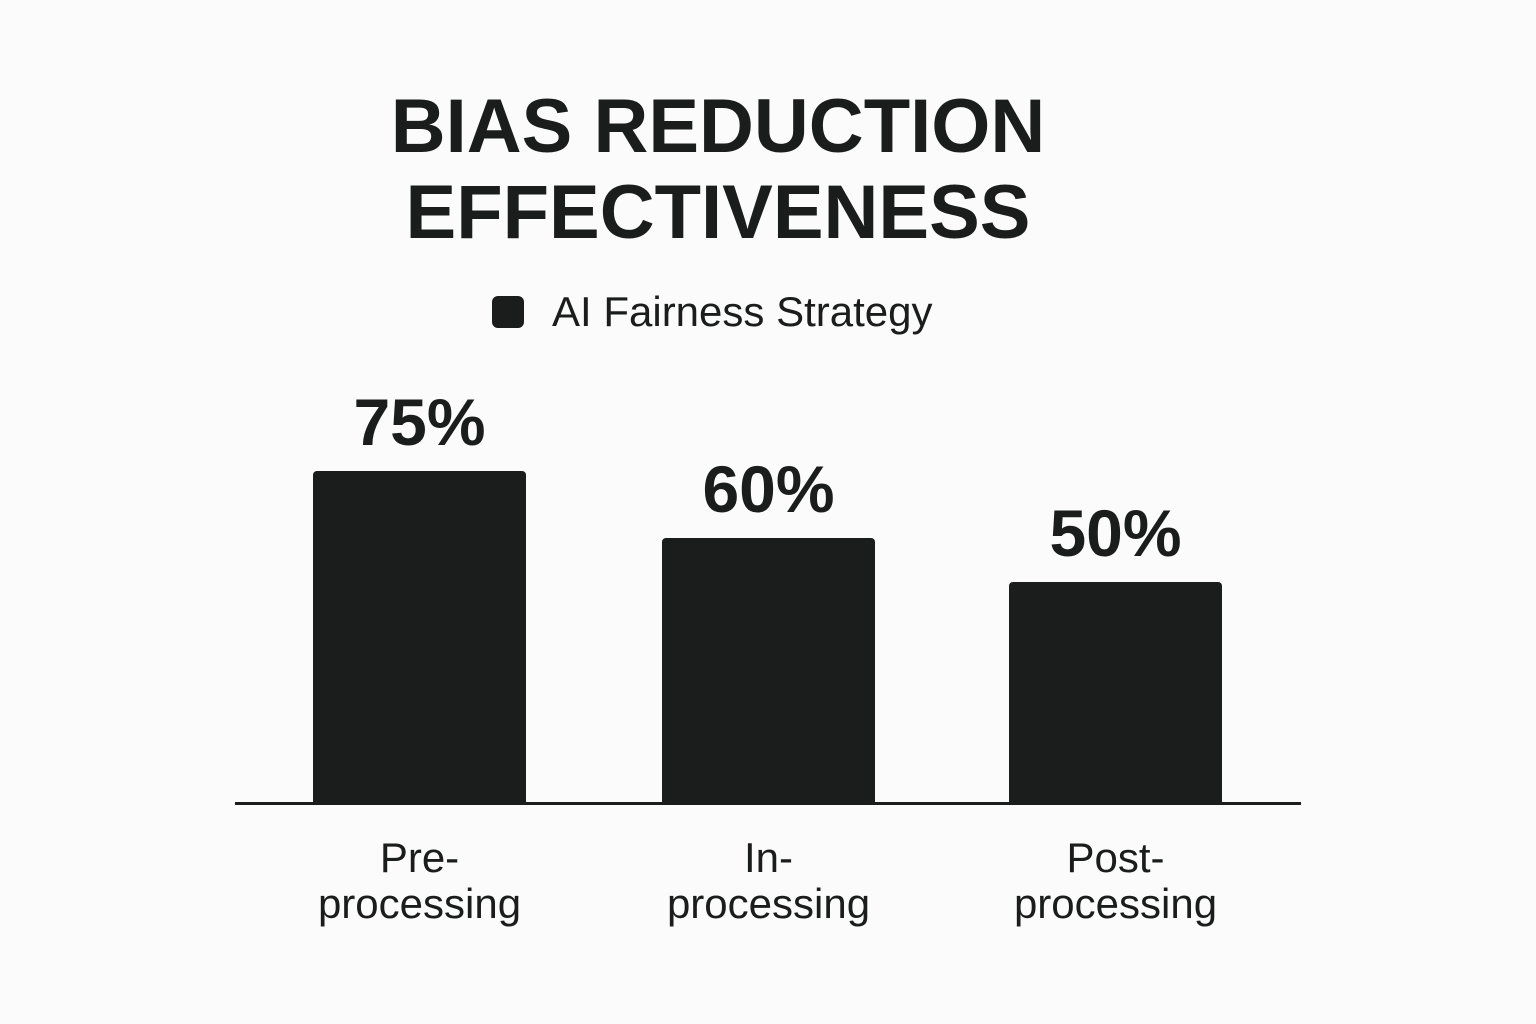  I want to click on category-label-line-1: In-, so click(768, 857).